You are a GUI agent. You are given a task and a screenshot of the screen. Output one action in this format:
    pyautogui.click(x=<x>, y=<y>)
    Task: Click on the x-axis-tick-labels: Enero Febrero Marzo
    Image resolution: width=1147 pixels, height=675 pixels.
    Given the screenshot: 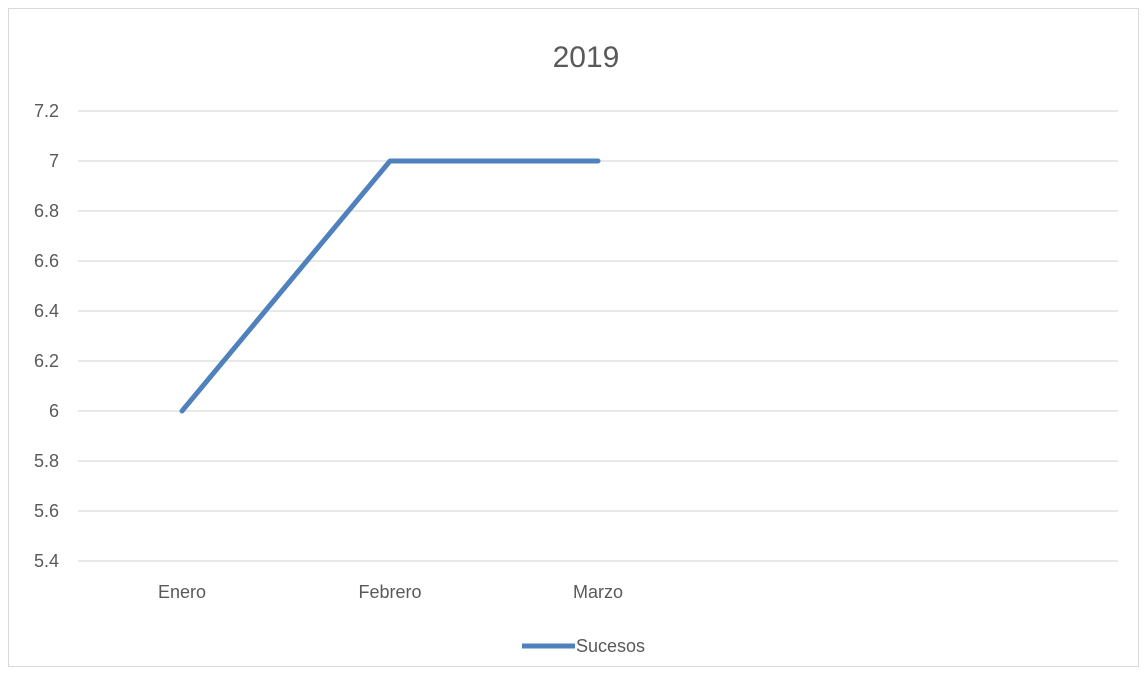 What is the action you would take?
    pyautogui.click(x=390, y=592)
    